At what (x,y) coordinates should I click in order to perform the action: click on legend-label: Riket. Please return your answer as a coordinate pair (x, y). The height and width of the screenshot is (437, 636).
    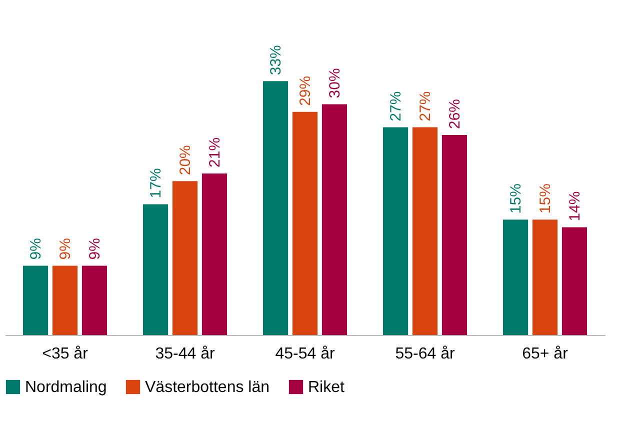
    Looking at the image, I should click on (327, 387).